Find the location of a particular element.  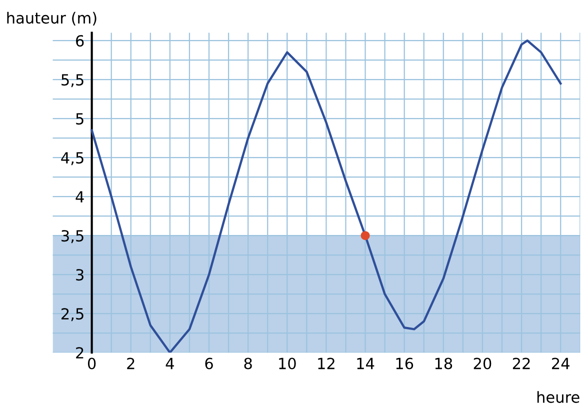

y-tick-label: 6 is located at coordinates (80, 41).